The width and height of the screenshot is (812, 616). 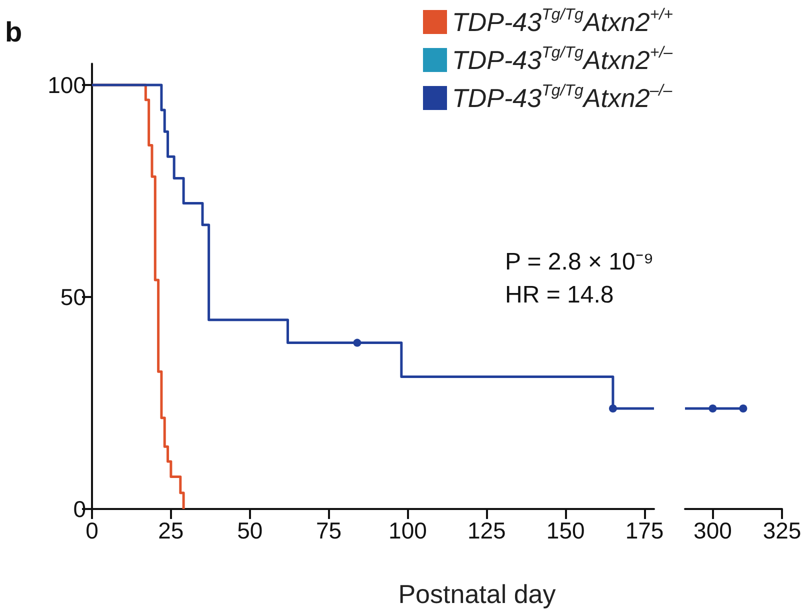 I want to click on annotation: HR = 14.8, so click(x=559, y=295).